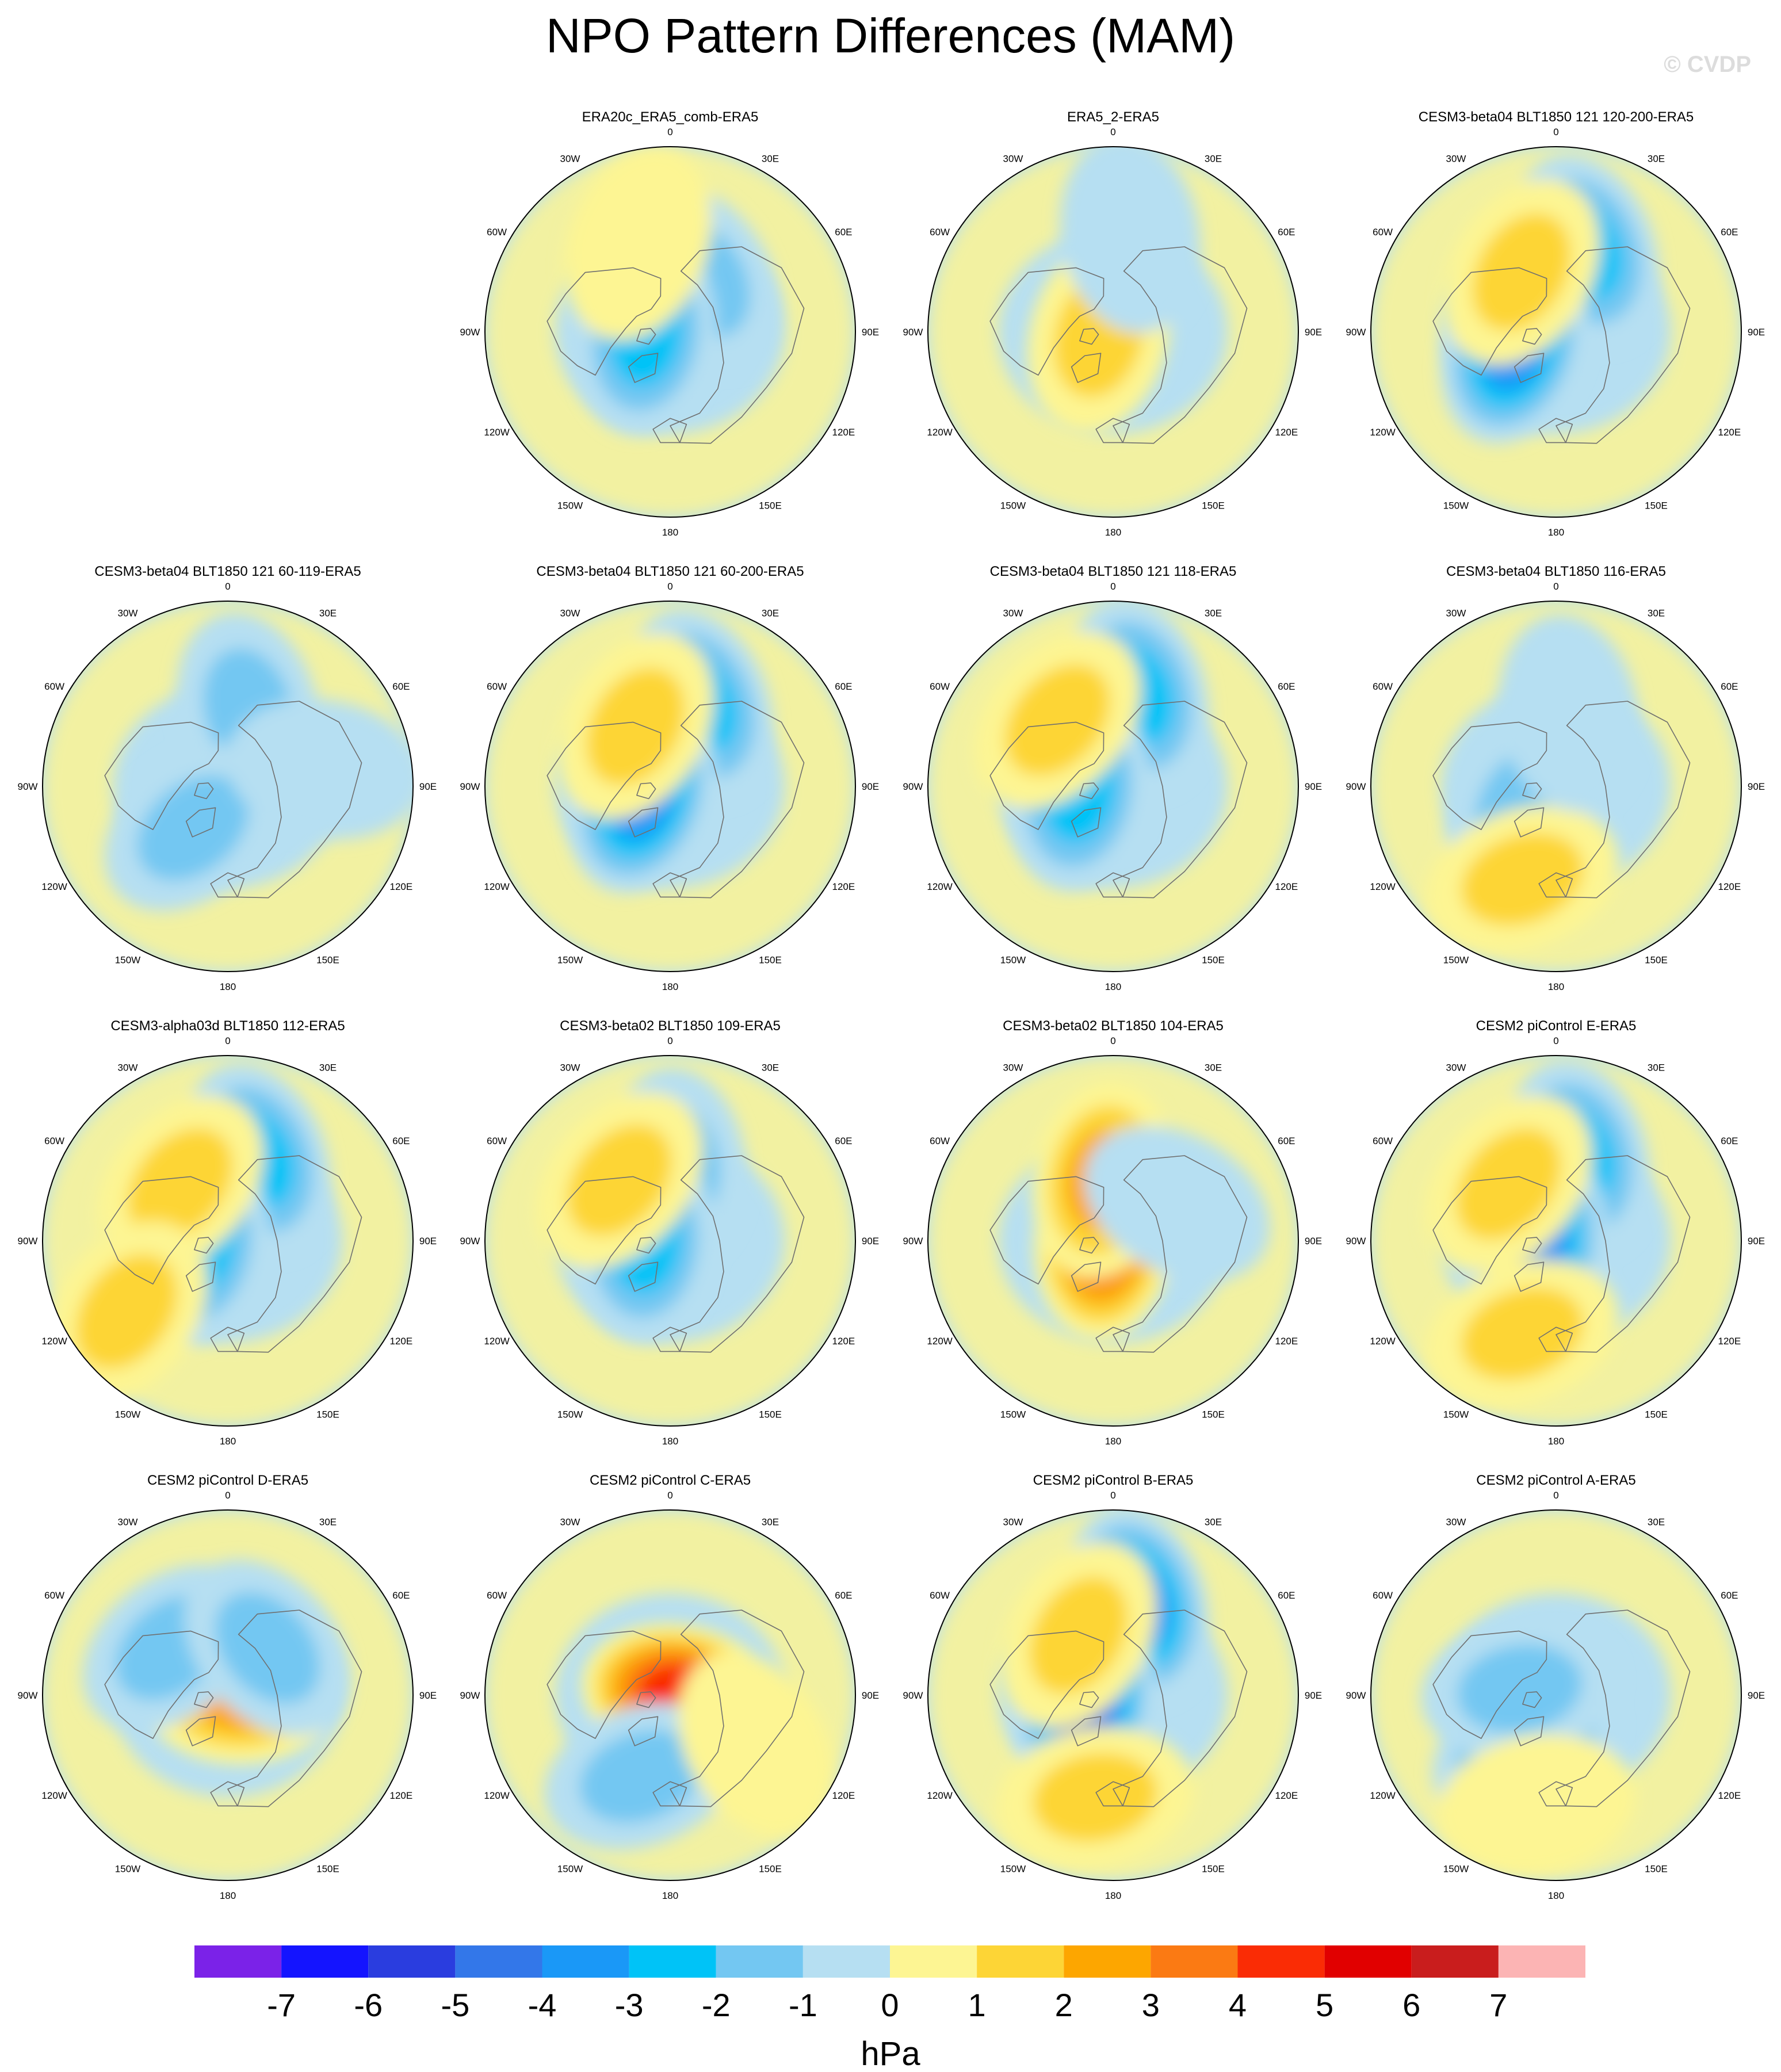  I want to click on colorbar-labels: -7 -6 -5 -4 -3 -2 -1 0 1 2 3 4 5 6 7, so click(887, 2005).